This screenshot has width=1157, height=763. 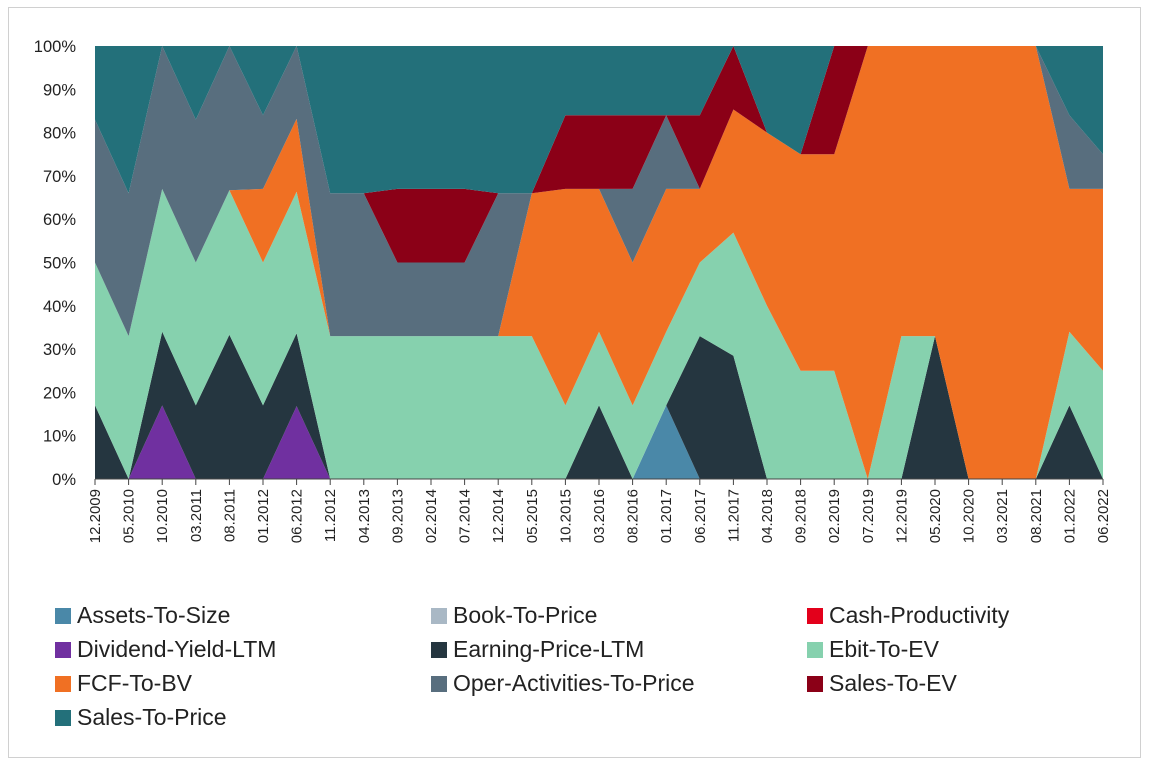 I want to click on legend-label: Sales-To-EV, so click(x=893, y=683).